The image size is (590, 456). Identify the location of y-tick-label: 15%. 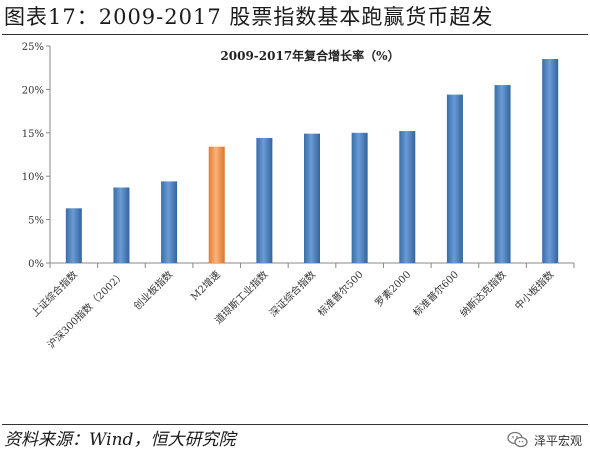
(33, 134).